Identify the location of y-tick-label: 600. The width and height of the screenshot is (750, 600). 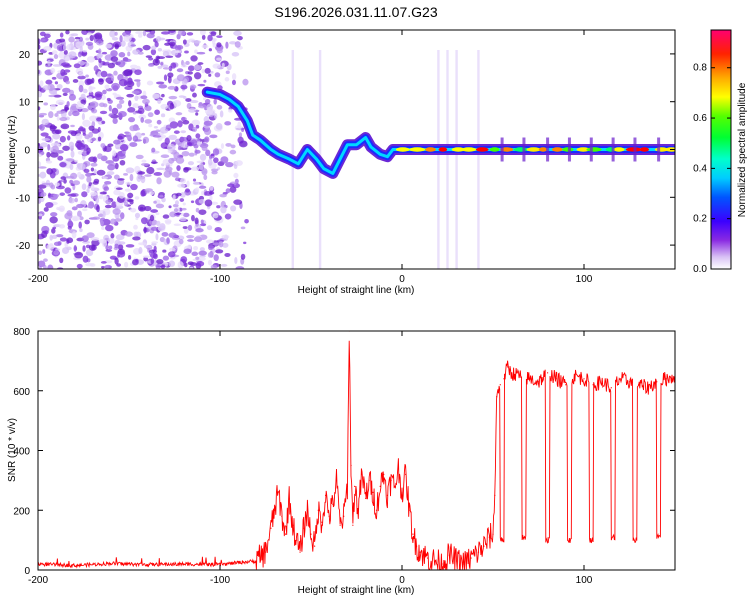
(21, 392).